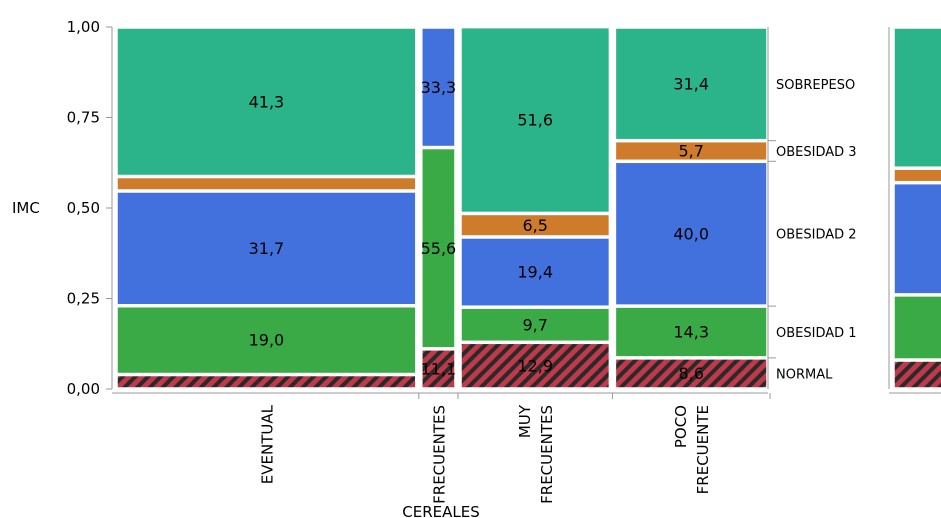 Image resolution: width=941 pixels, height=518 pixels. What do you see at coordinates (535, 120) in the screenshot?
I see `data-label: 51,6` at bounding box center [535, 120].